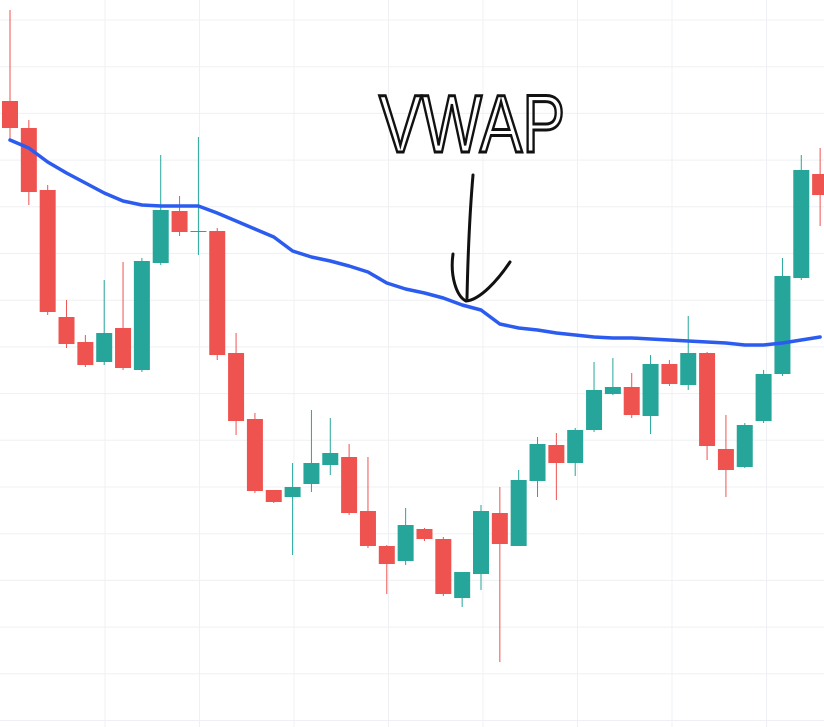 The height and width of the screenshot is (727, 824). I want to click on annotation: VWAP, so click(472, 124).